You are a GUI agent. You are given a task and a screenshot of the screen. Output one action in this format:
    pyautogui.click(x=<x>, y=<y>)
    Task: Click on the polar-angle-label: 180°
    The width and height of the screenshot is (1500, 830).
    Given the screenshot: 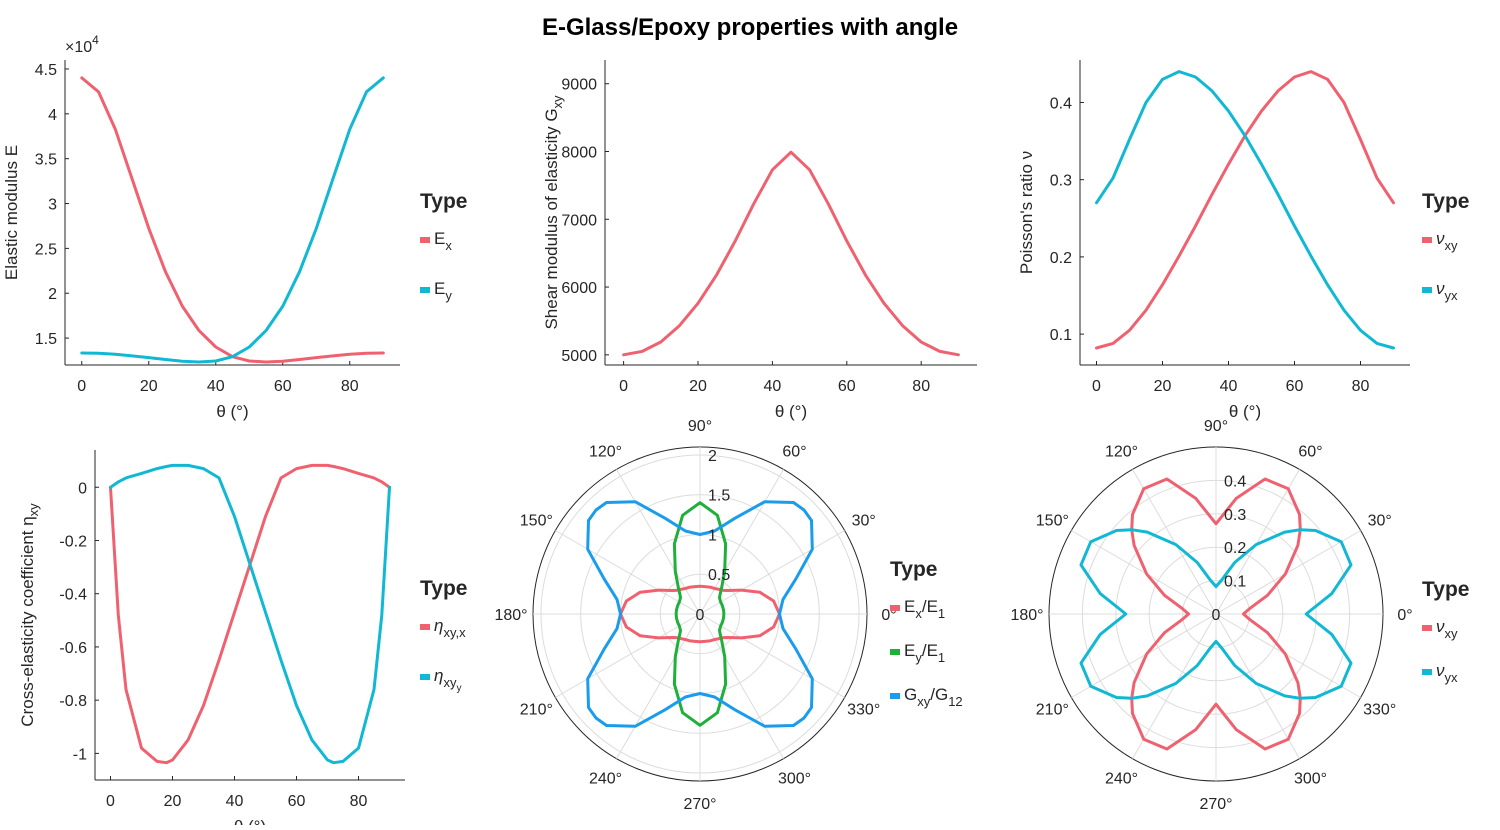 What is the action you would take?
    pyautogui.click(x=1026, y=615)
    